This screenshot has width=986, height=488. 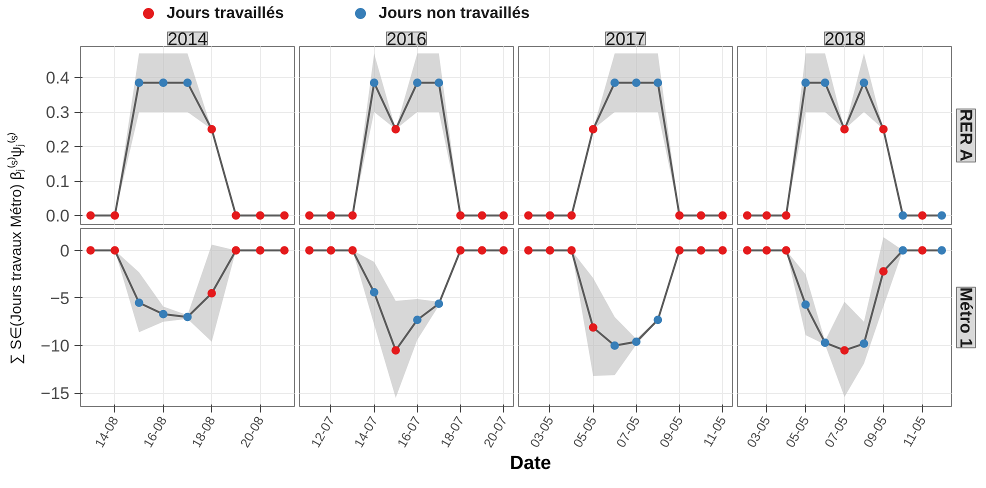 I want to click on y-tick-label: 0.3, so click(x=58, y=112).